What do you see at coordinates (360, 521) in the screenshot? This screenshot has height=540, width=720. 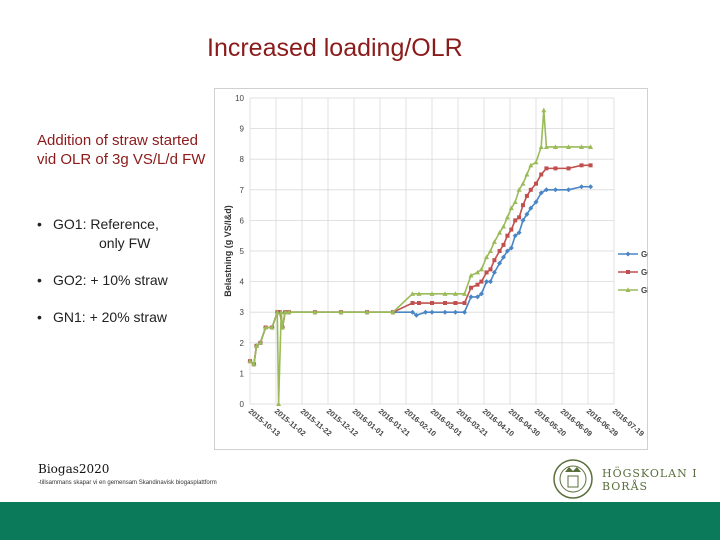 I see `bottom-color-bar` at bounding box center [360, 521].